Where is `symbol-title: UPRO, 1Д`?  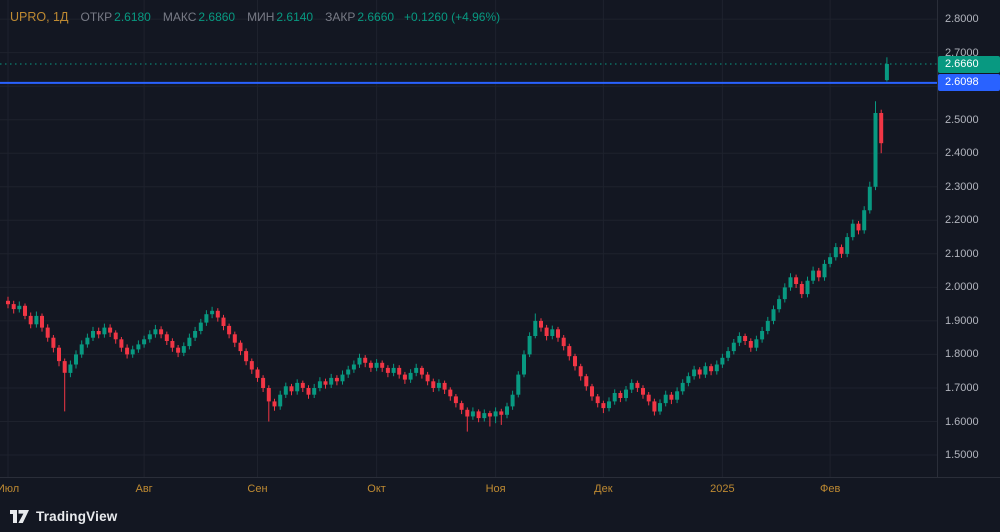 symbol-title: UPRO, 1Д is located at coordinates (39, 17).